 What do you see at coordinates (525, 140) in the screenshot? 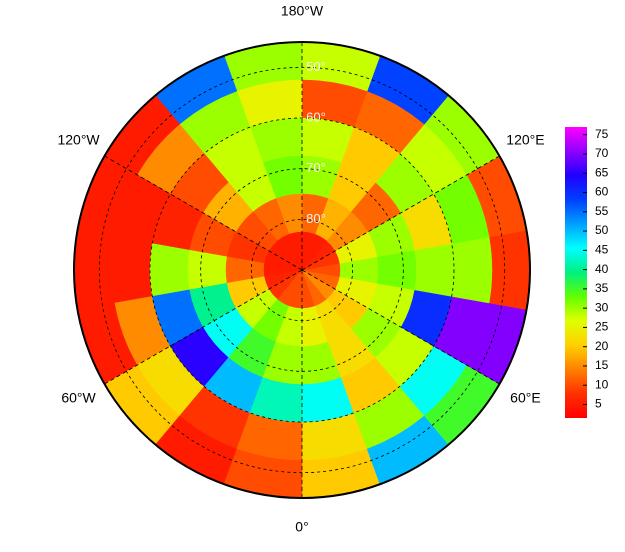
I see `lon-label: 120°E` at bounding box center [525, 140].